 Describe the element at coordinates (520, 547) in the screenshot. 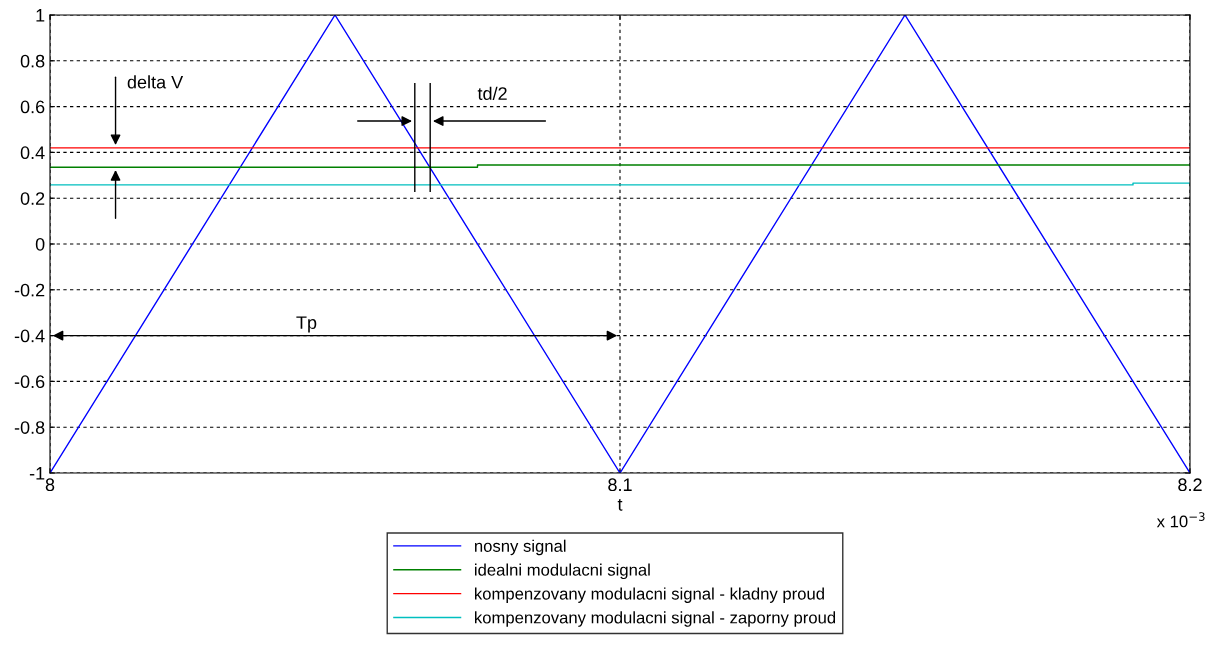

I see `legend-label: nosny signal` at that location.